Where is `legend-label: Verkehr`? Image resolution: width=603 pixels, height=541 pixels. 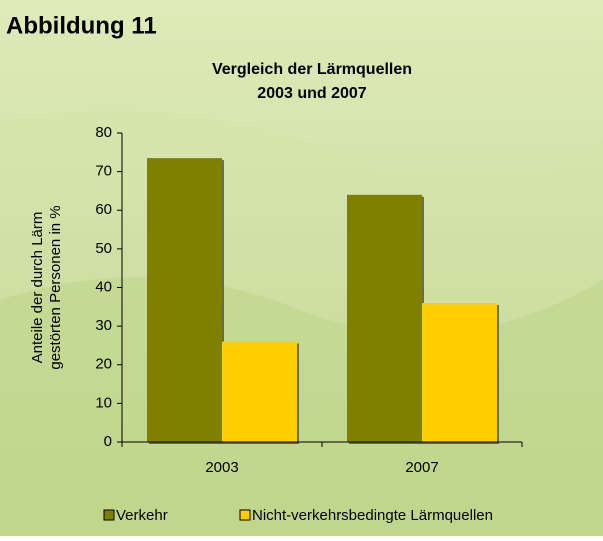 legend-label: Verkehr is located at coordinates (142, 515).